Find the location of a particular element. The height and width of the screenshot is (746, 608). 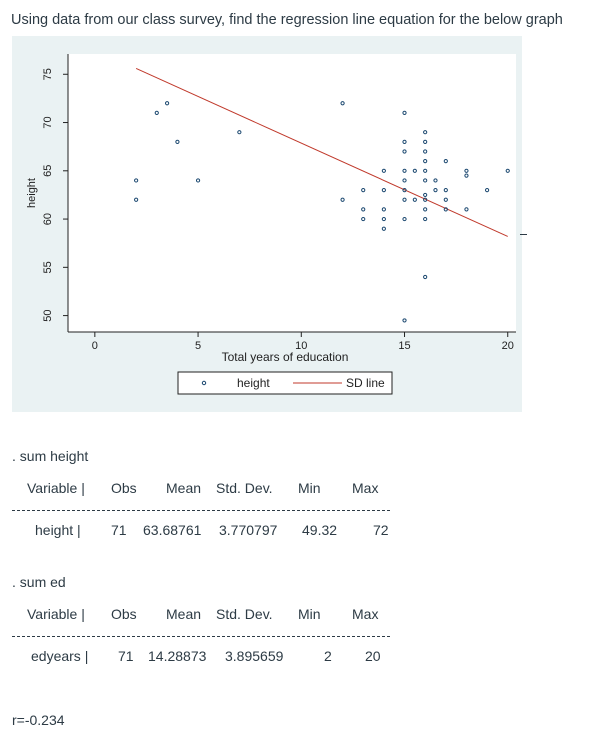

correlation-text: r=-0.234 is located at coordinates (38, 720).